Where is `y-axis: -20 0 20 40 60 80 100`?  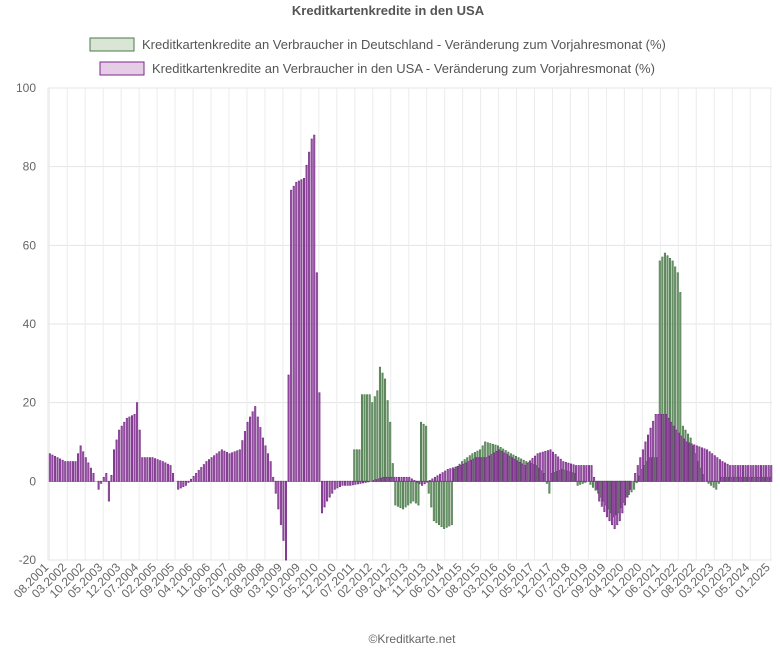 y-axis: -20 0 20 40 60 80 100 is located at coordinates (26, 324).